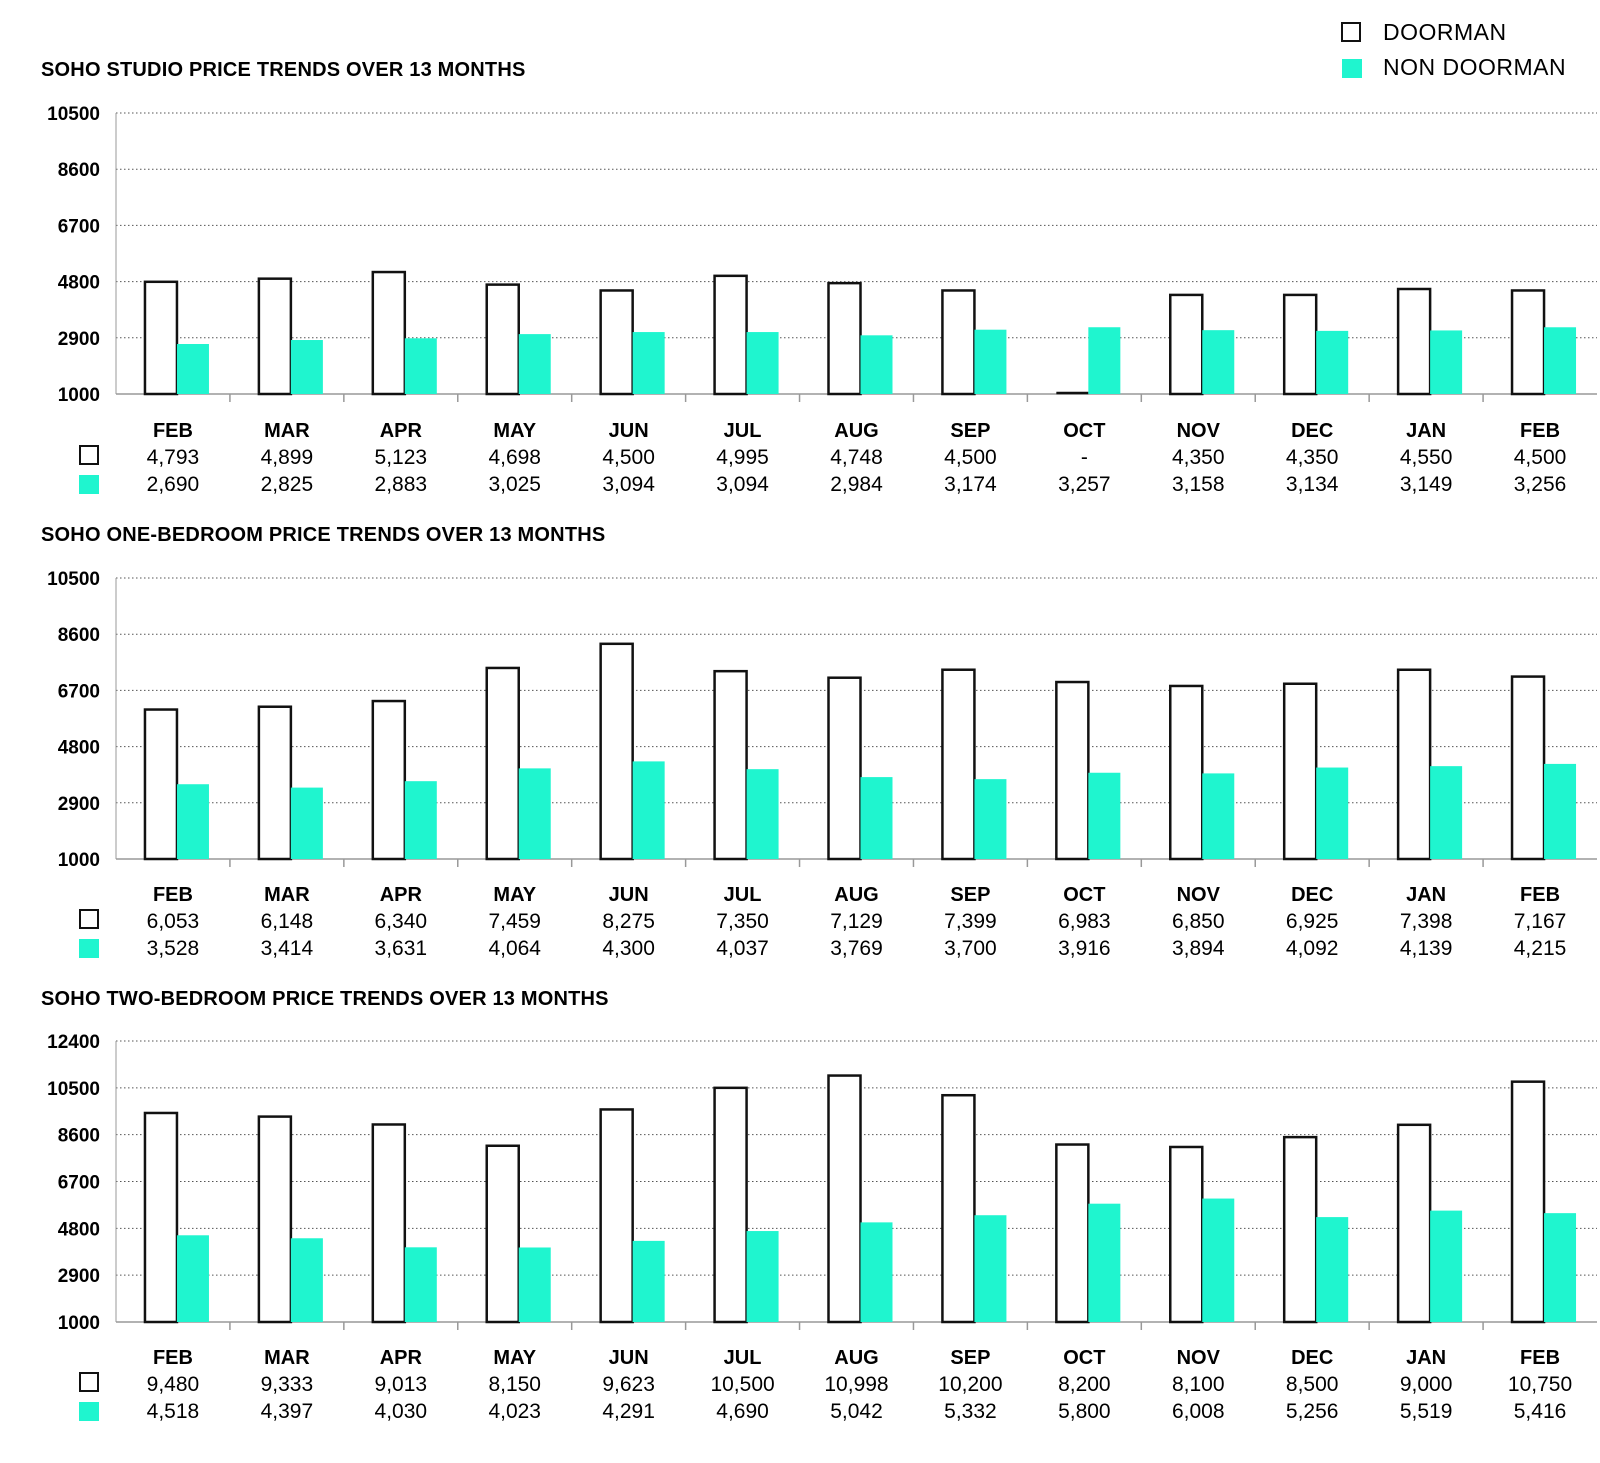  Describe the element at coordinates (173, 484) in the screenshot. I see `value-label-non-doorman: 2,690` at that location.